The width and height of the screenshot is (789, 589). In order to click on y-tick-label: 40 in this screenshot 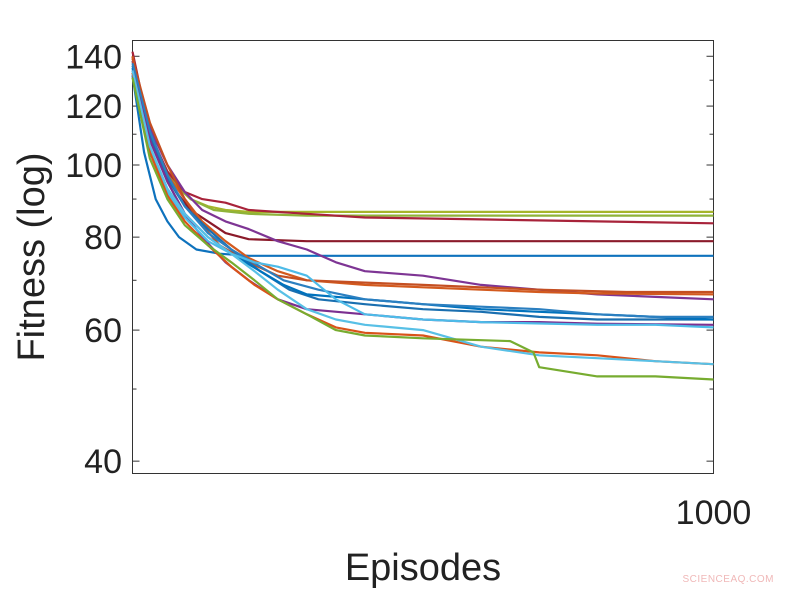, I will do `click(103, 462)`.